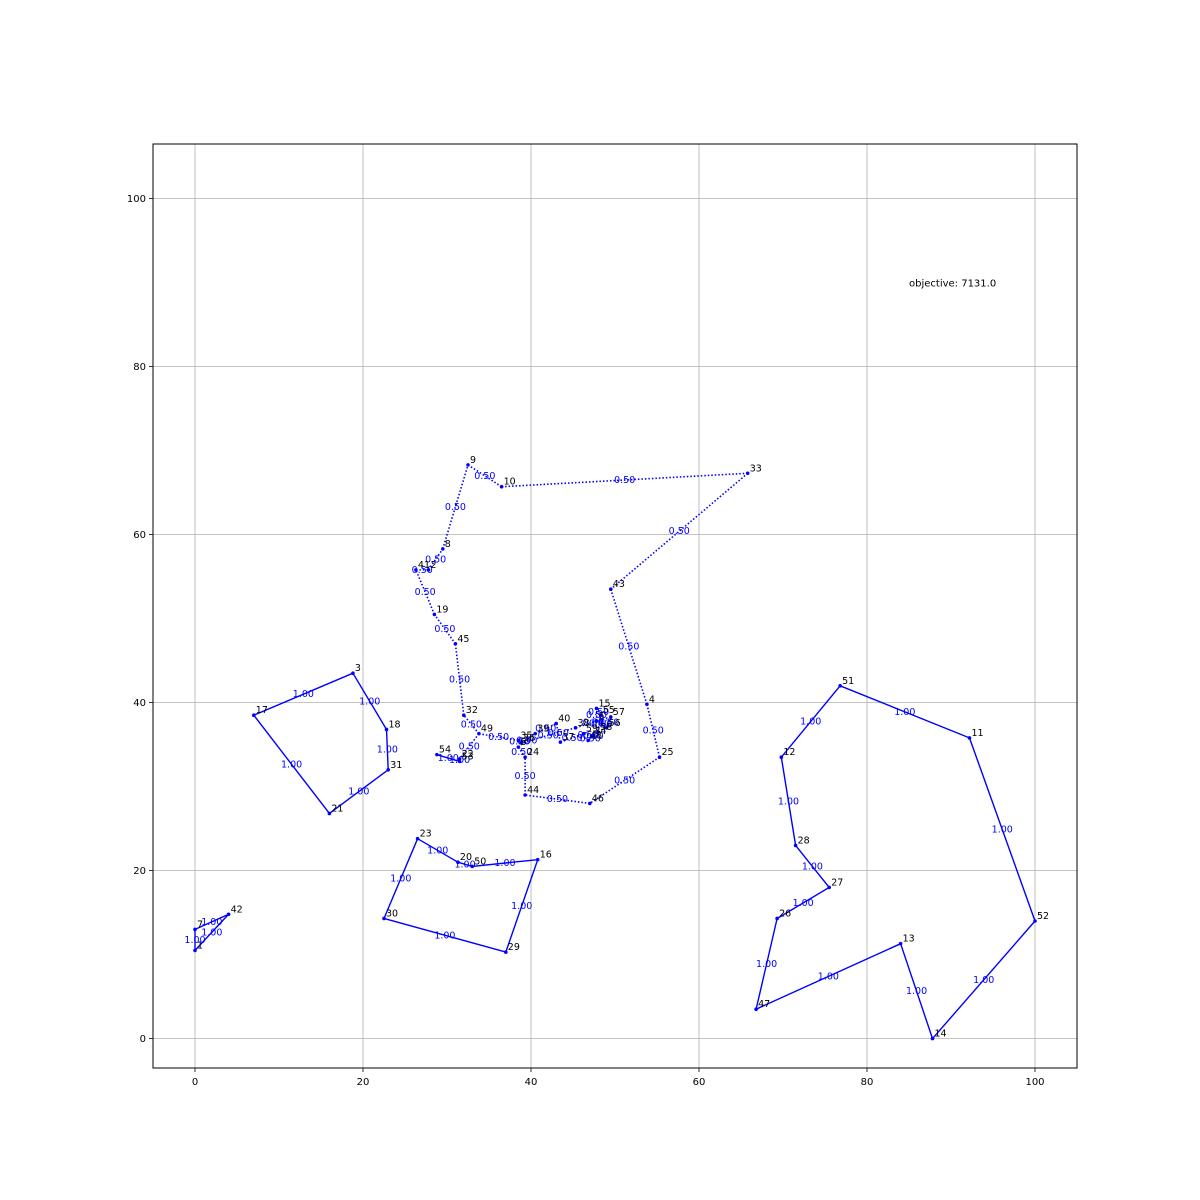 Image resolution: width=1200 pixels, height=1200 pixels. I want to click on node-label: 4, so click(652, 699).